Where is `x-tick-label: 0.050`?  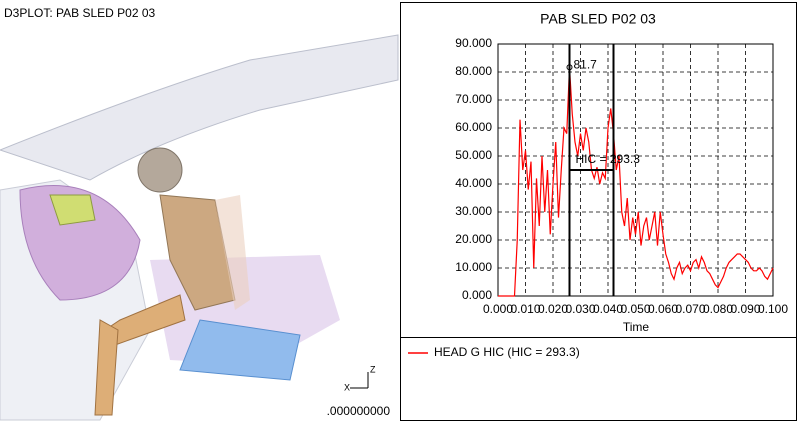
x-tick-label: 0.050 is located at coordinates (635, 309).